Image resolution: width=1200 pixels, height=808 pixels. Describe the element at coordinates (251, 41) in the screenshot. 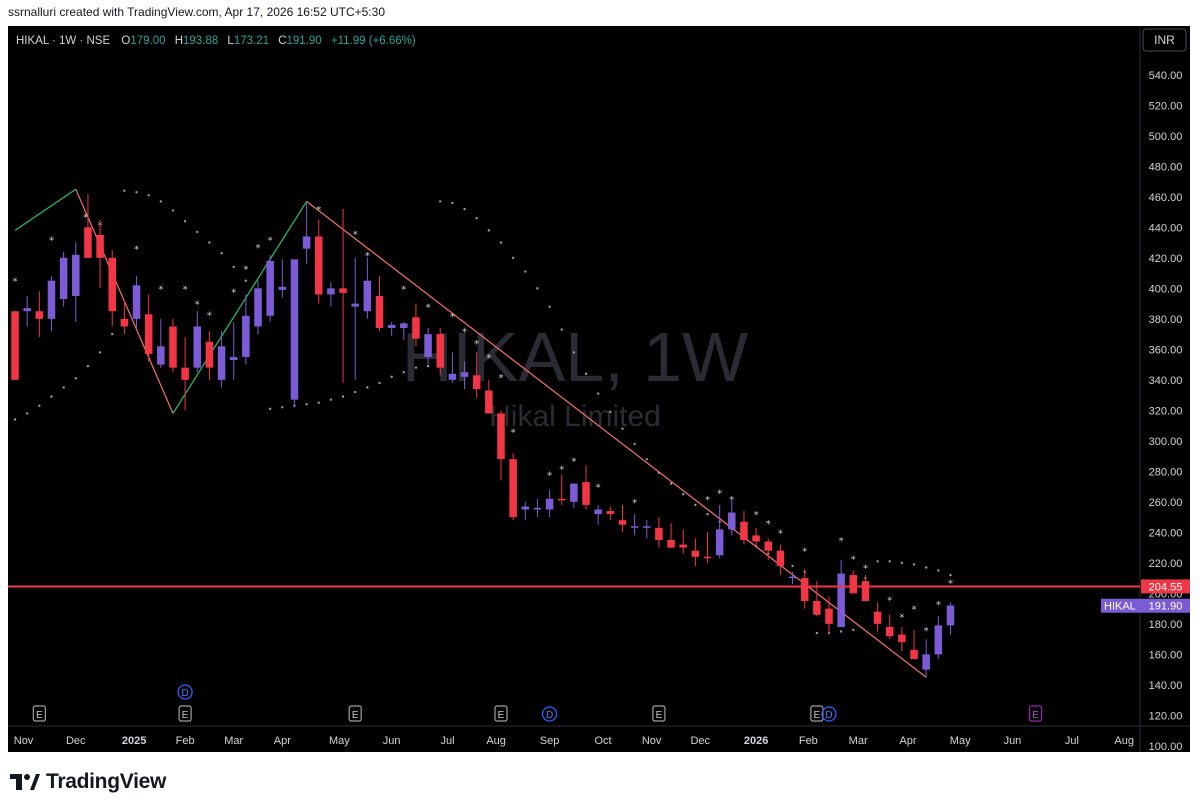

I see `legend-l-value: 173.21` at that location.